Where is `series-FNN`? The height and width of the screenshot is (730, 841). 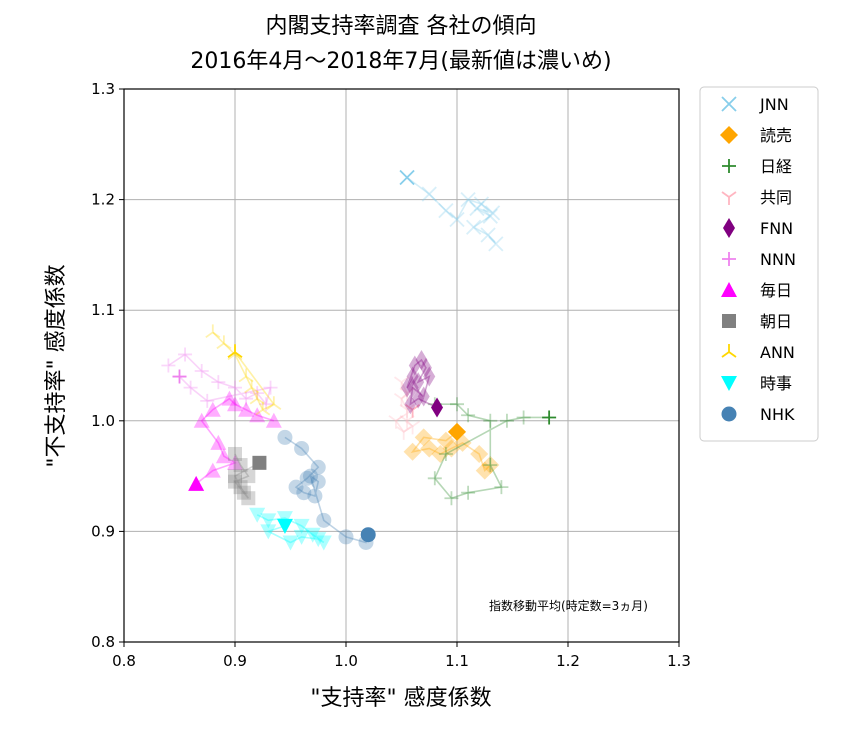 series-FNN is located at coordinates (422, 383).